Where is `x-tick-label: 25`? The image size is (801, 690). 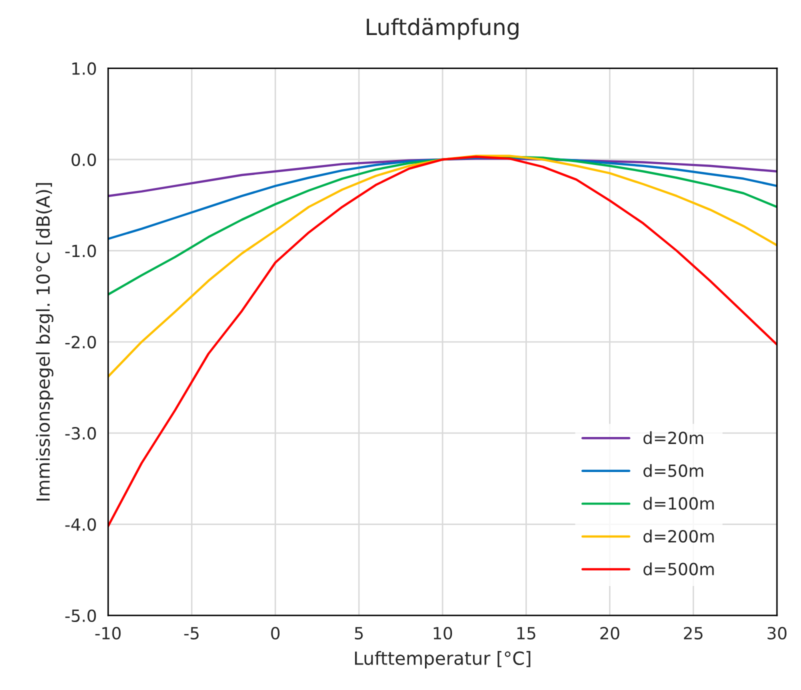 x-tick-label: 25 is located at coordinates (693, 633).